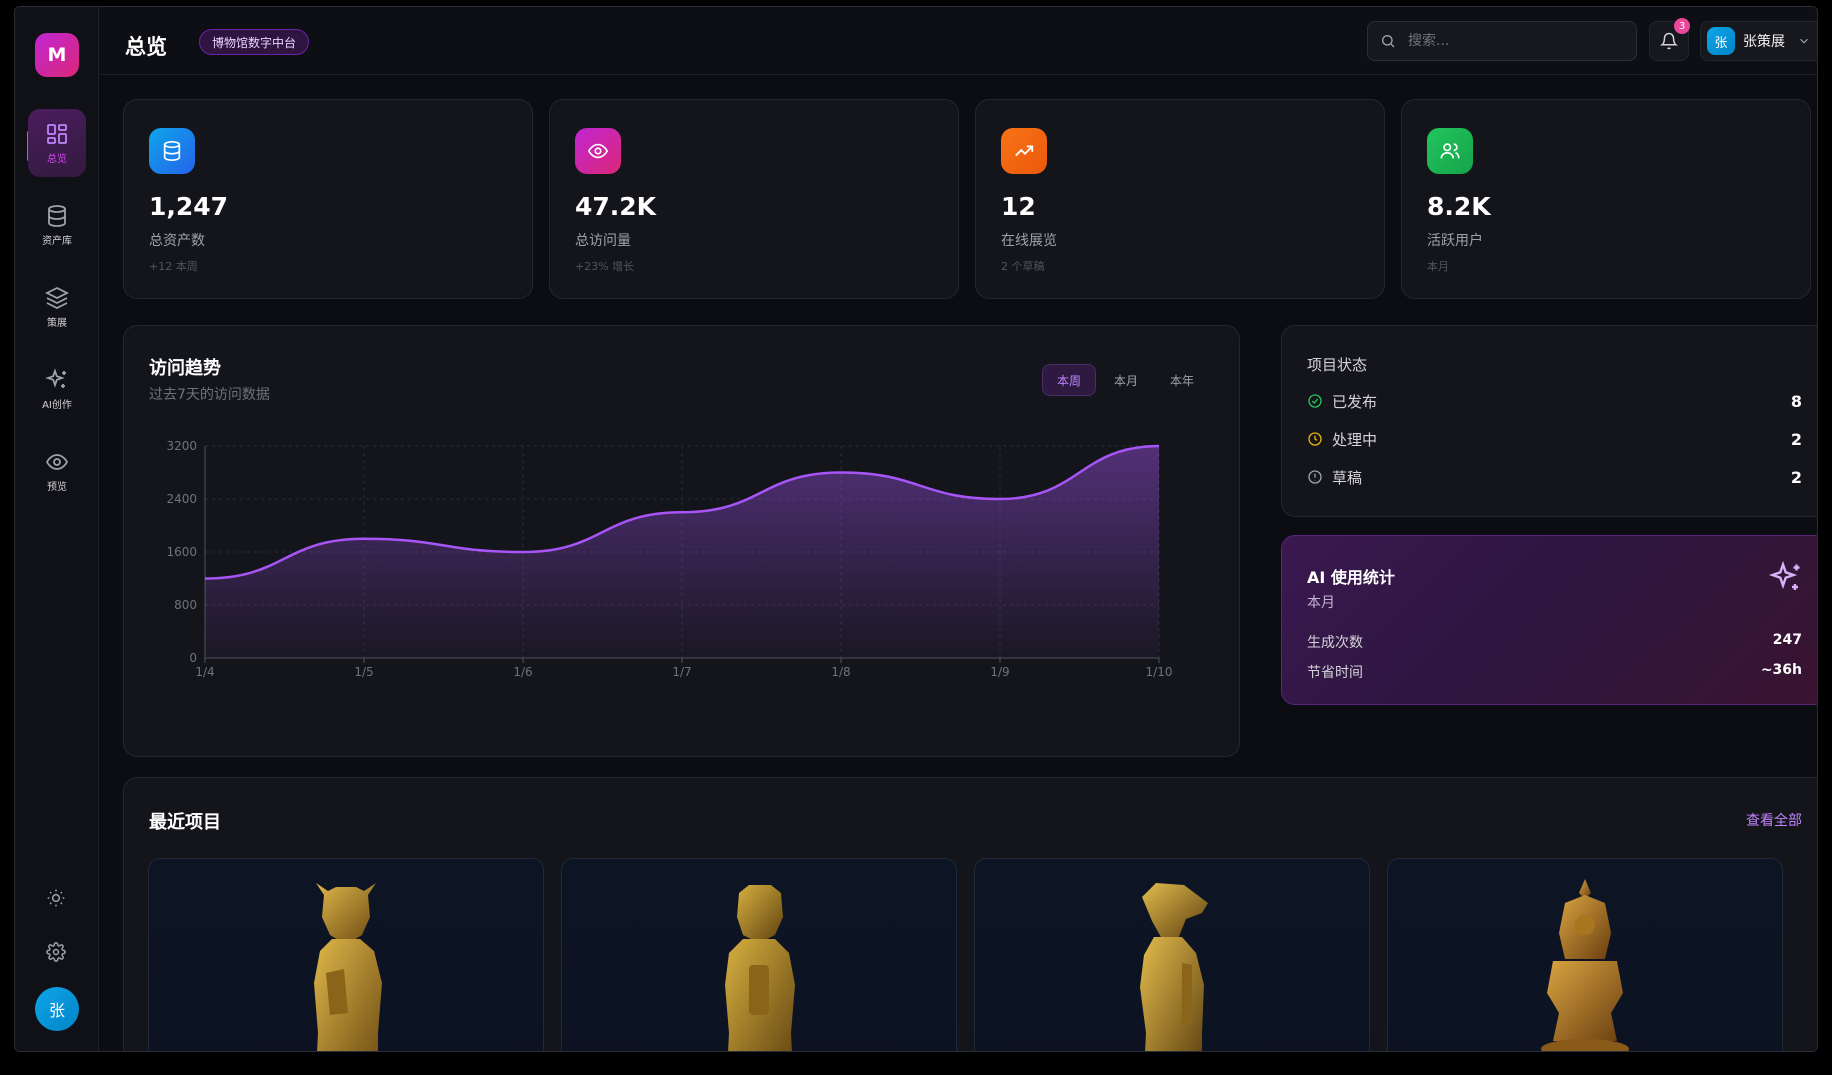  I want to click on stat-card-assets: 1,247 总资产数 +12 本周, so click(328, 199).